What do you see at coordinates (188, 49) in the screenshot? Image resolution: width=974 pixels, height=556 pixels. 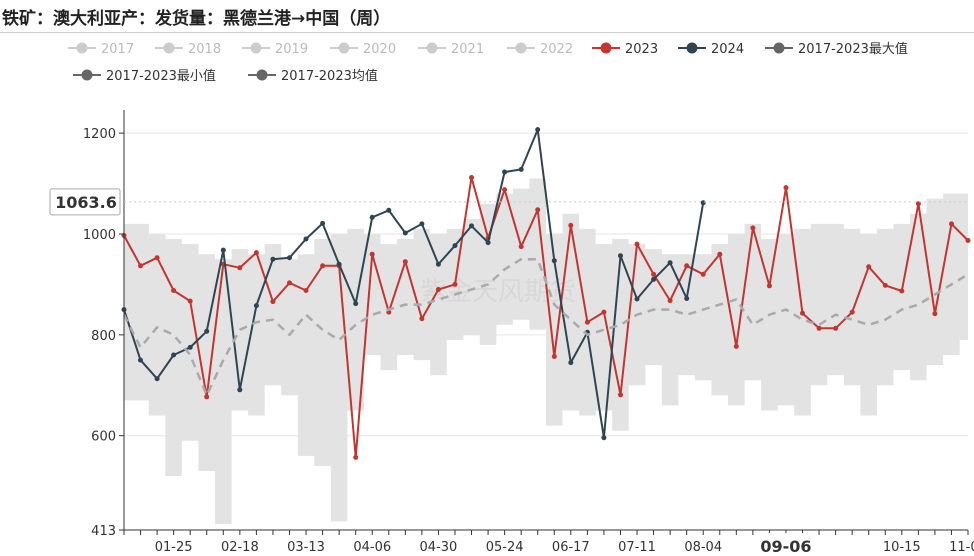 I see `legend-item-2018-1: 2018` at bounding box center [188, 49].